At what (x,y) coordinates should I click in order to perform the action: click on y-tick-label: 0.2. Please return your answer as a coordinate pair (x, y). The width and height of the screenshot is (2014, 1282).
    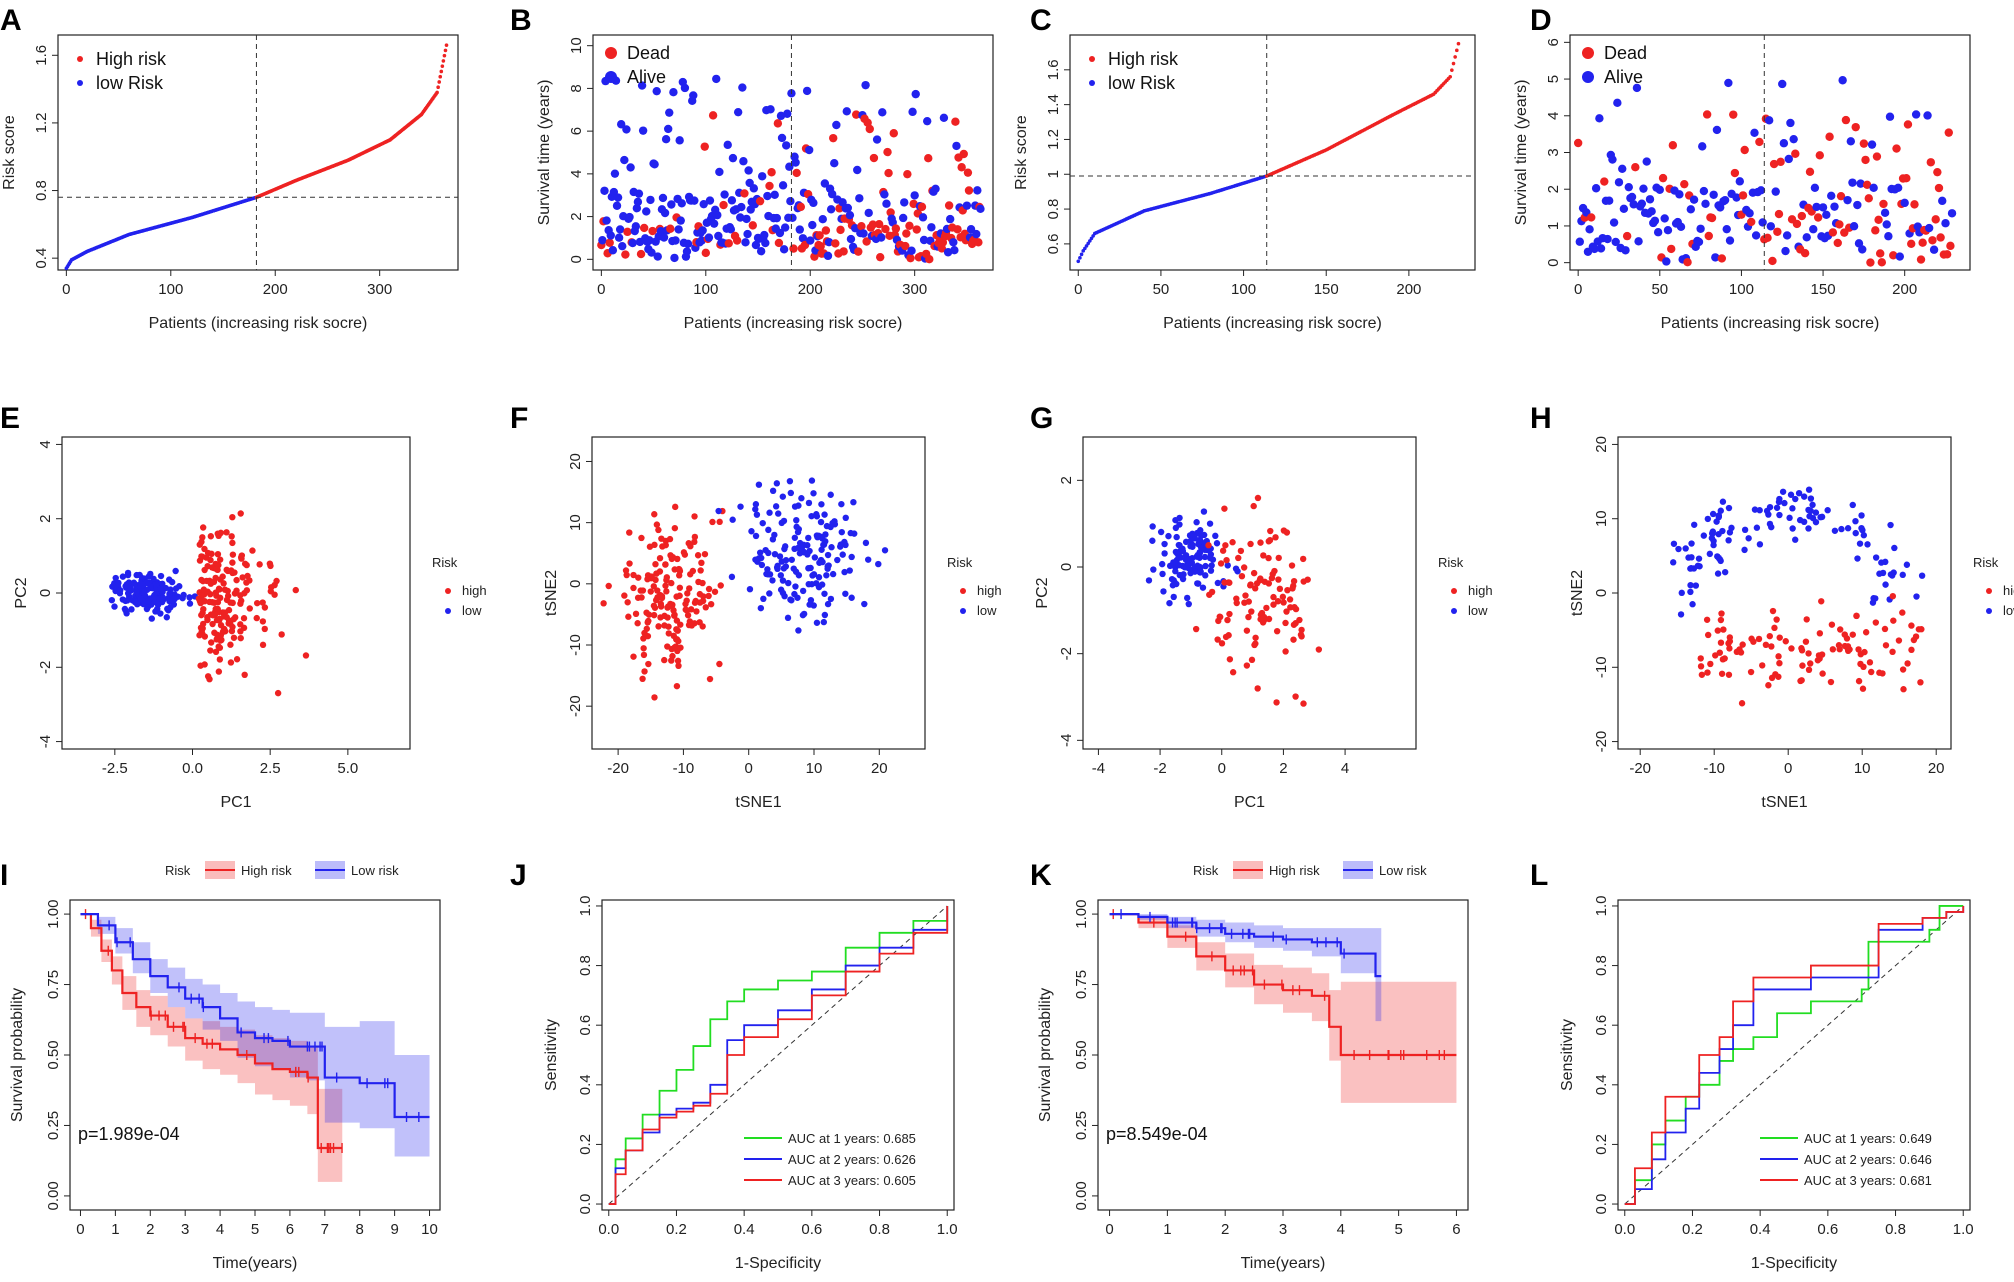
    Looking at the image, I should click on (585, 1144).